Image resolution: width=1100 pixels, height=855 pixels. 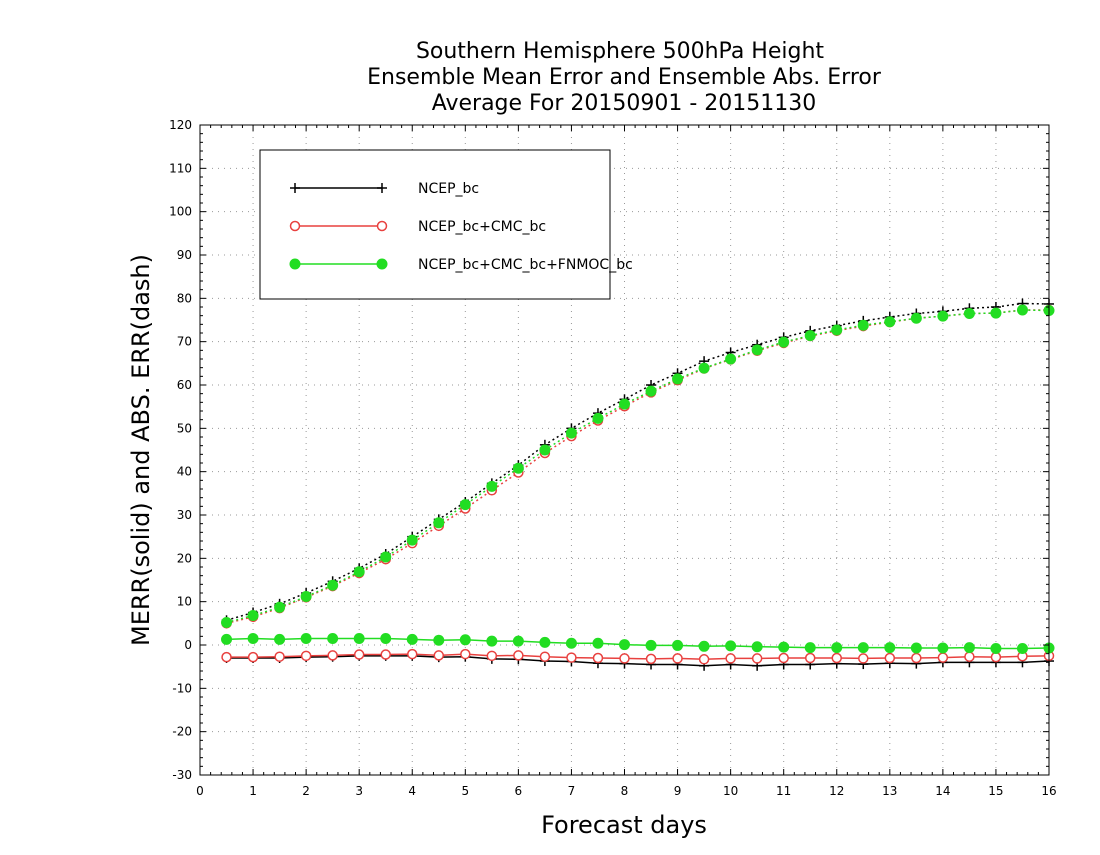 I want to click on x-axis-title: Forecast days, so click(x=624, y=825).